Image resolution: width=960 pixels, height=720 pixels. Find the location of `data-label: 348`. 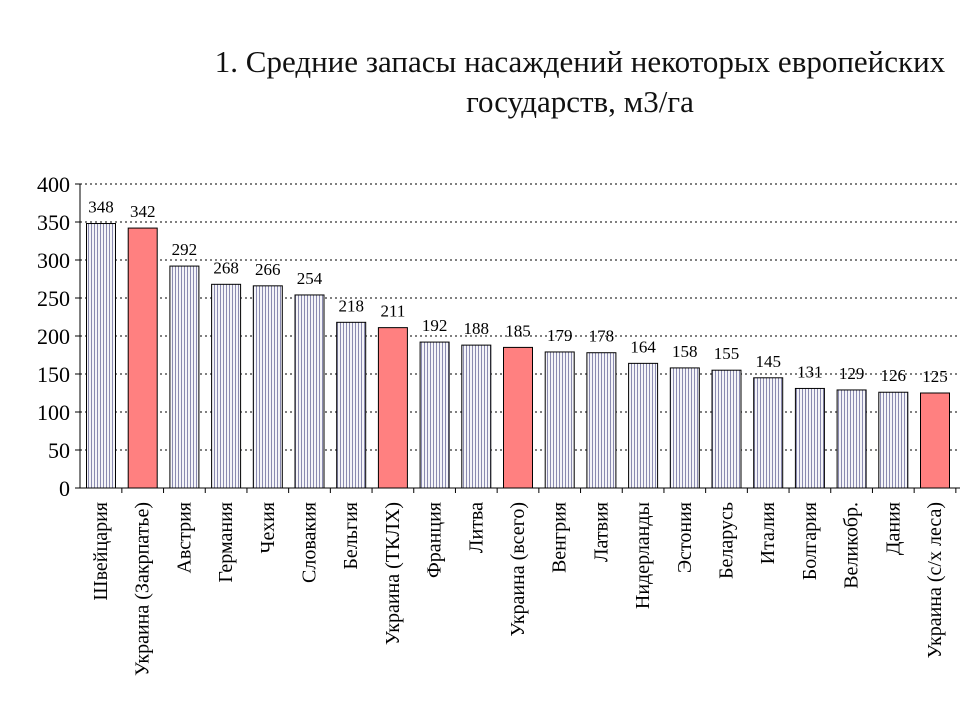

data-label: 348 is located at coordinates (101, 207).